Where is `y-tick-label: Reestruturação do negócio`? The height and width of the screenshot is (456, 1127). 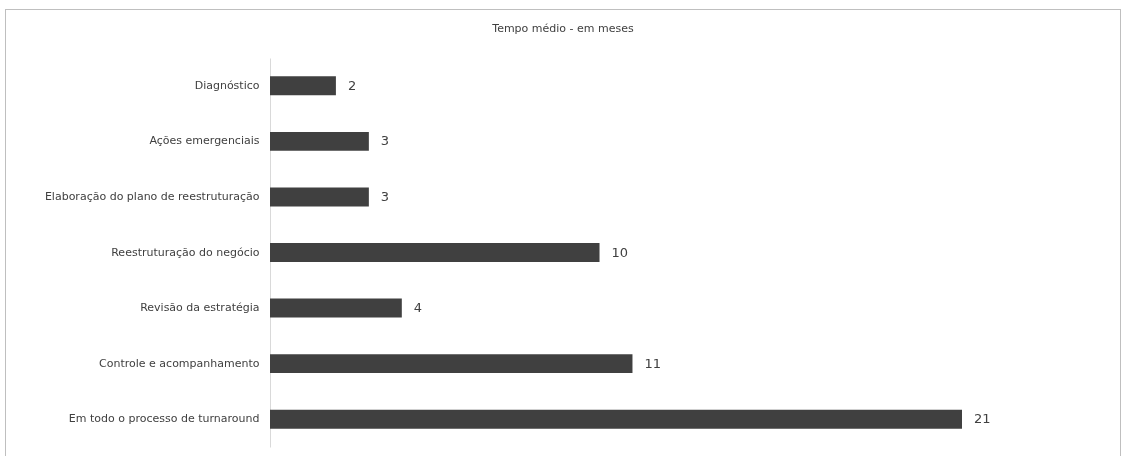
y-tick-label: Reestruturação do negócio is located at coordinates (185, 252).